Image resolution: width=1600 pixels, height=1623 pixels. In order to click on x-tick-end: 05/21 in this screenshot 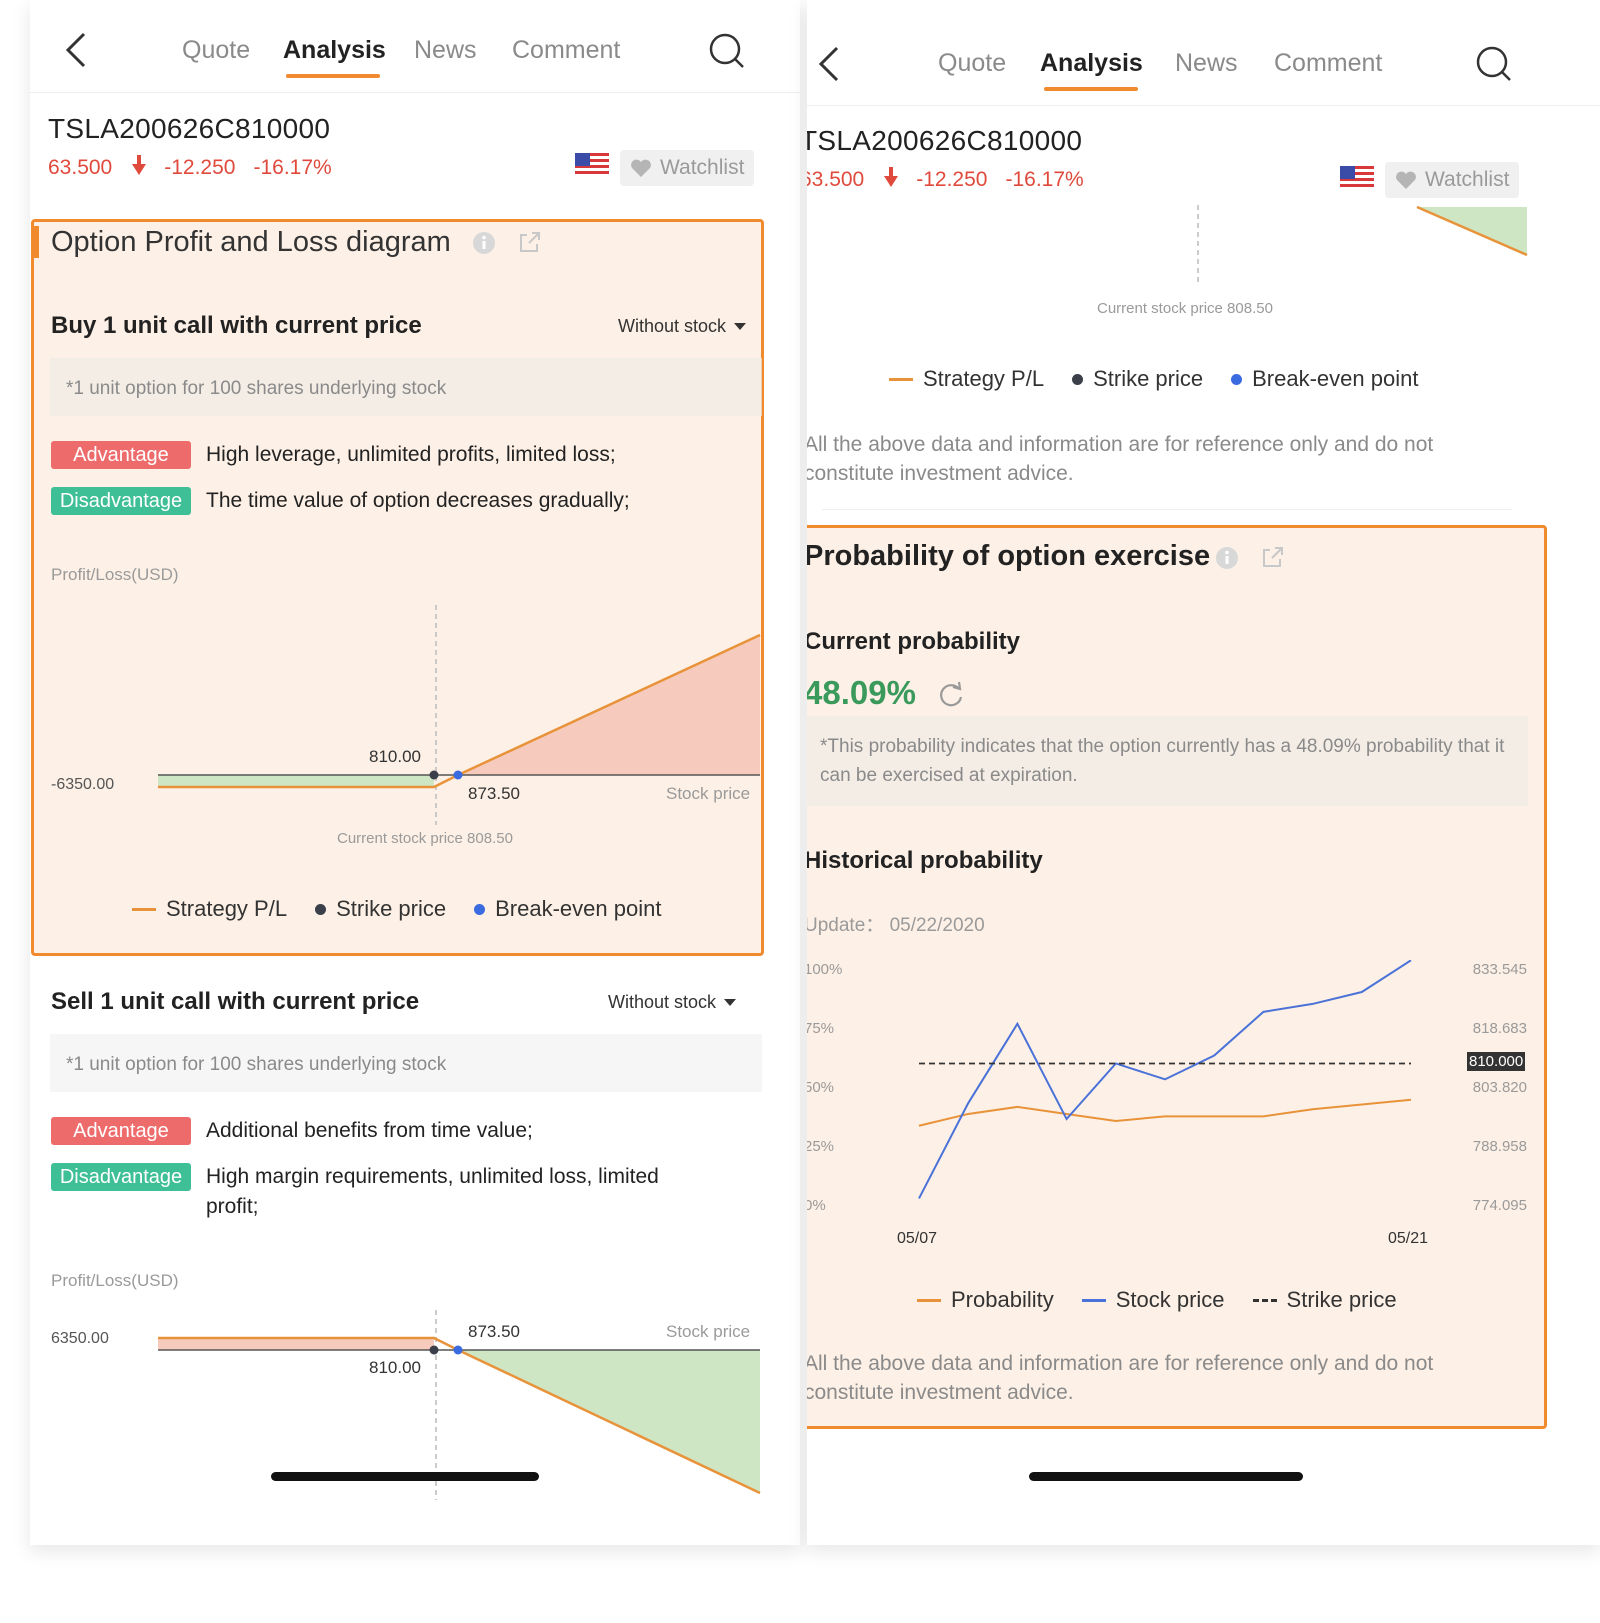, I will do `click(1408, 1238)`.